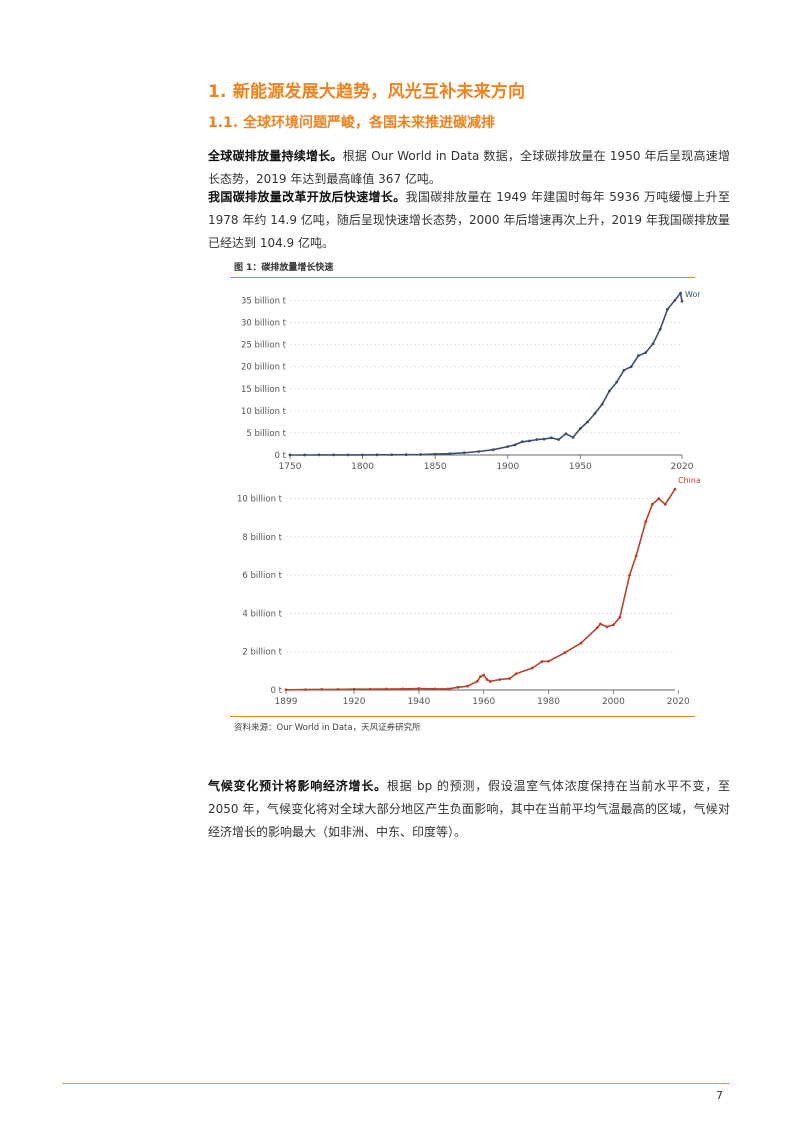  What do you see at coordinates (264, 368) in the screenshot?
I see `y-tick-label: 20 billion t` at bounding box center [264, 368].